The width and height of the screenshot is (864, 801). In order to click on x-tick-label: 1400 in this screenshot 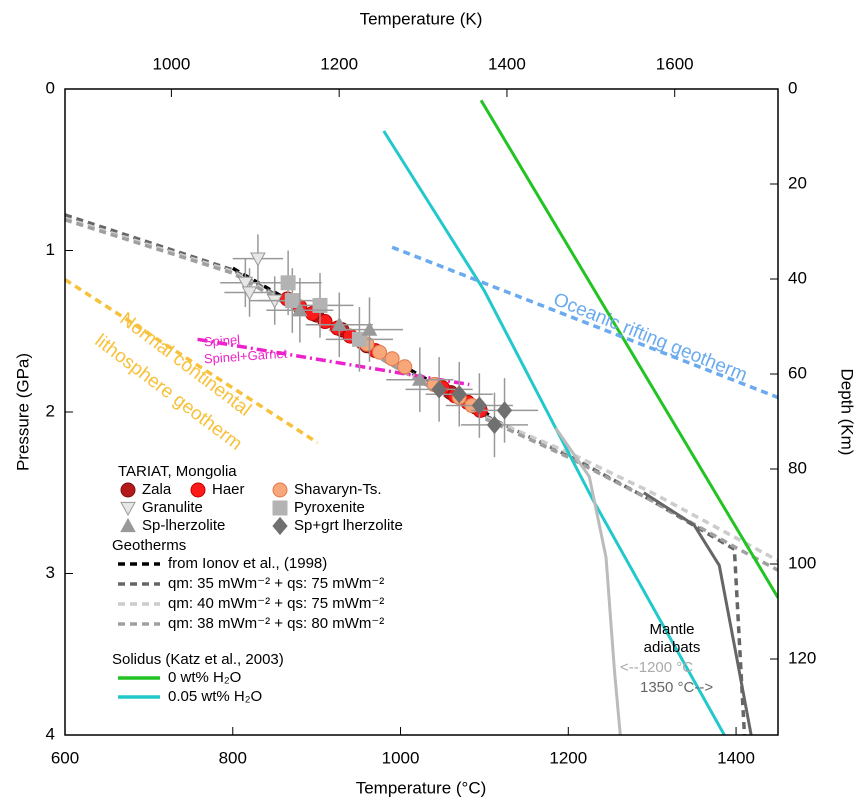, I will do `click(736, 757)`.